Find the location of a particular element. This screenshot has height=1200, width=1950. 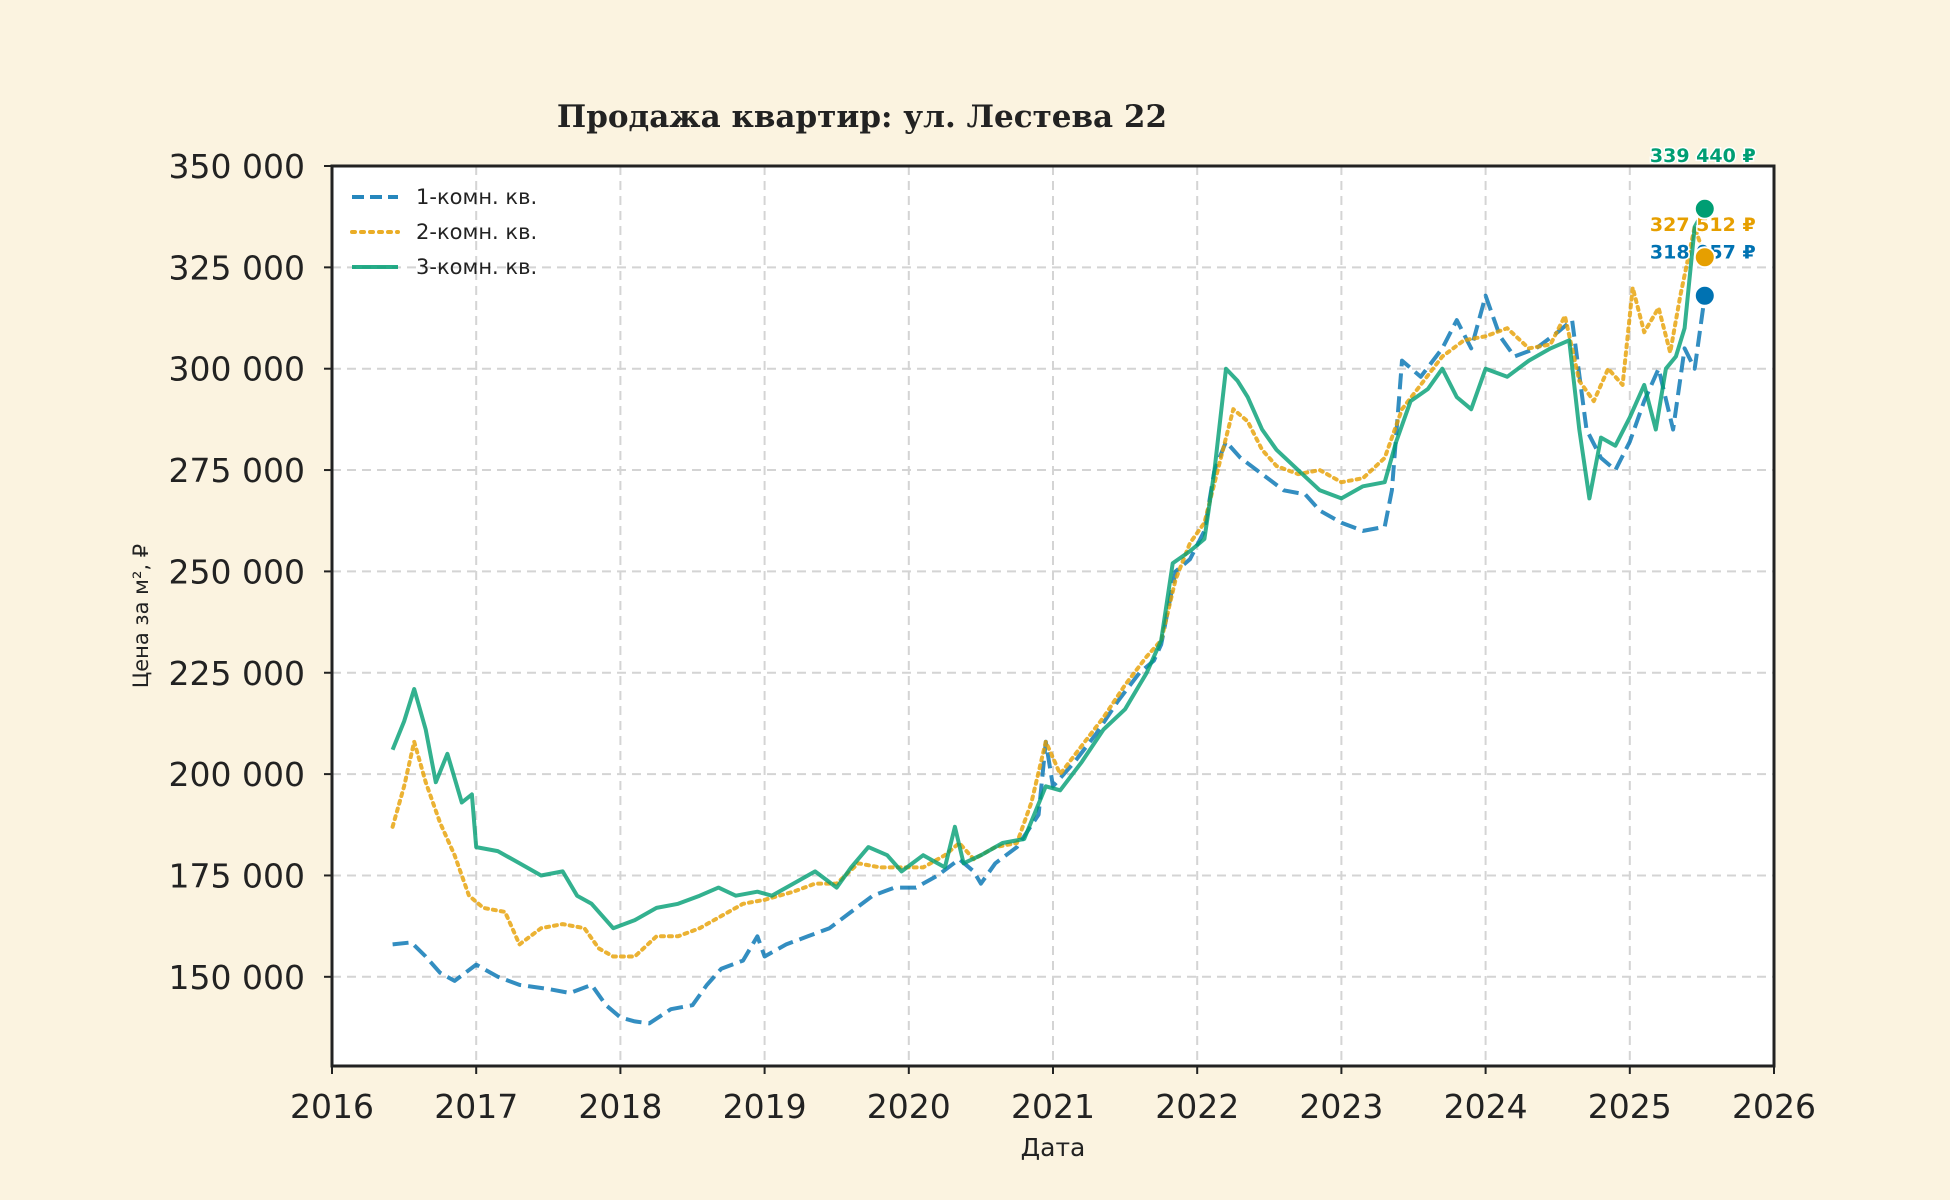

y-tick-label: 200 000 is located at coordinates (237, 774).